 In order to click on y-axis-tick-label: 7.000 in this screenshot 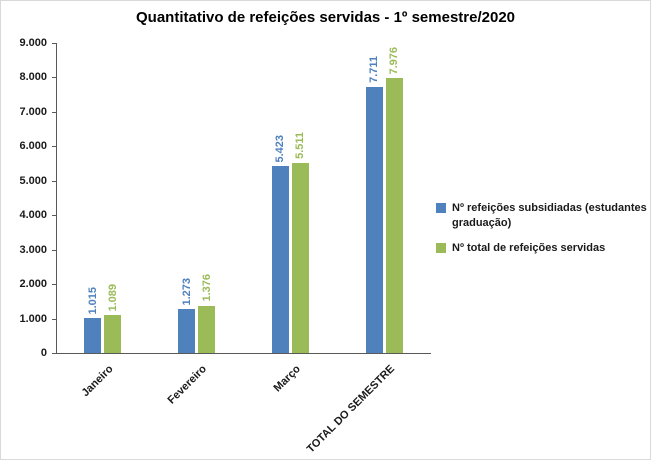, I will do `click(33, 111)`.